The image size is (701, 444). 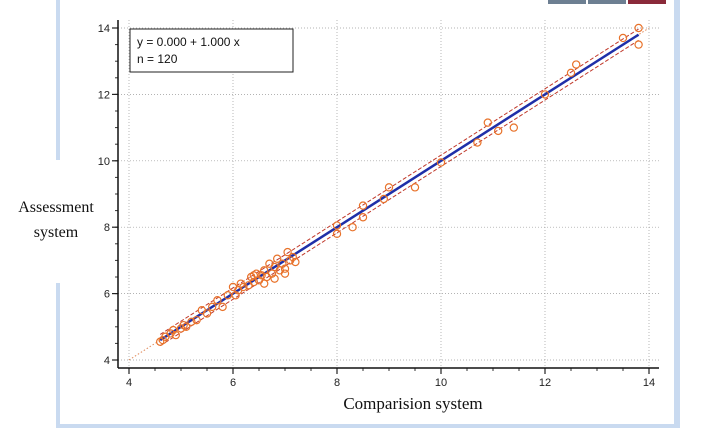 I want to click on x-tick-label: 8, so click(x=337, y=383).